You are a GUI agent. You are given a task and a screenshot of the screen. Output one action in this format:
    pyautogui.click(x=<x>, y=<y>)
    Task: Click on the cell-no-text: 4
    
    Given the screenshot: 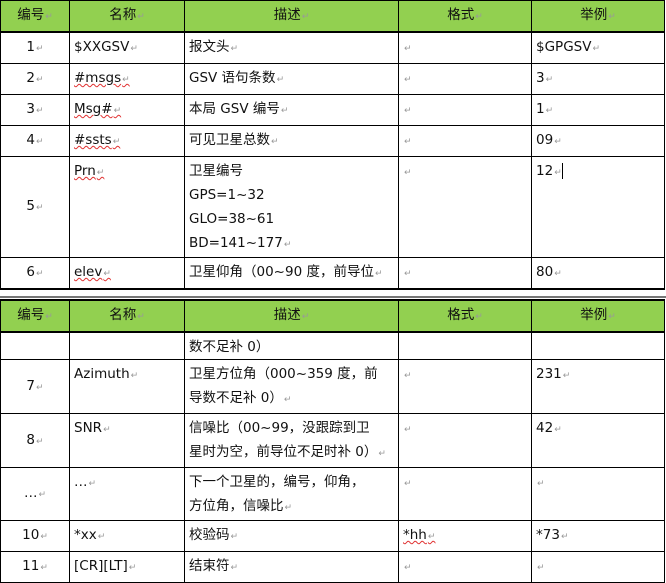 What is the action you would take?
    pyautogui.click(x=34, y=140)
    